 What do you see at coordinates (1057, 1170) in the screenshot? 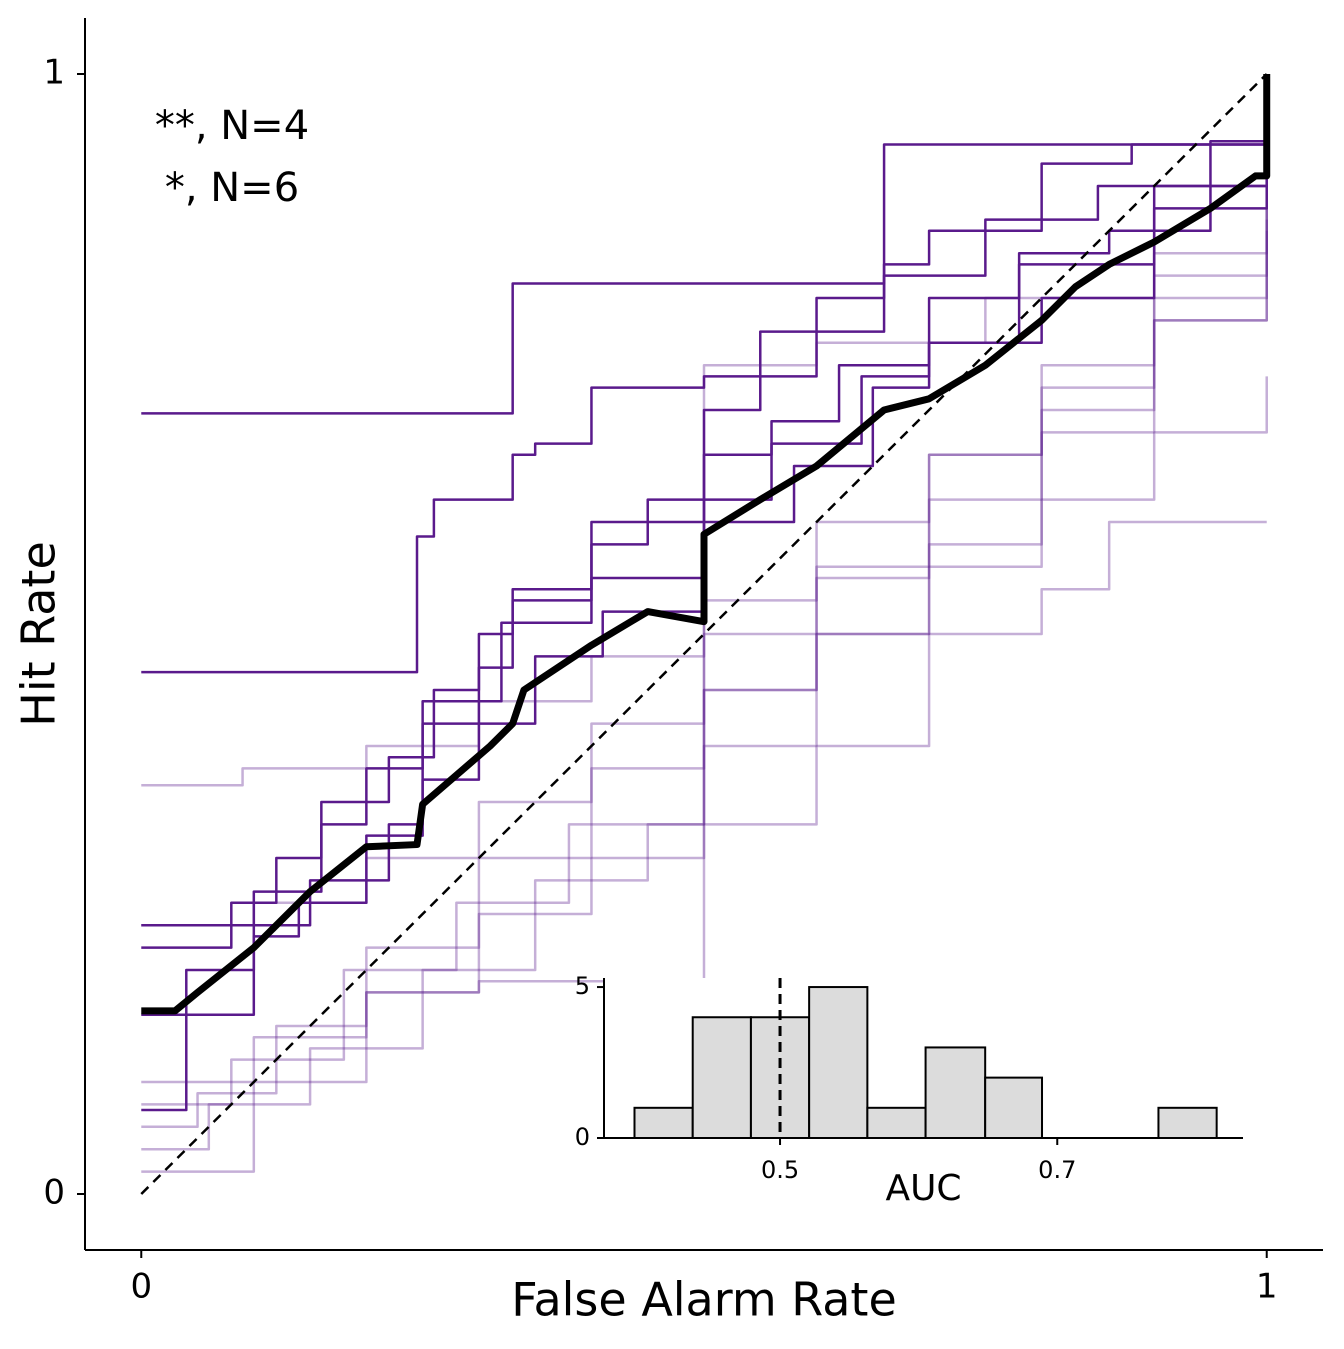
I see `x-tick-label: 0.7` at bounding box center [1057, 1170].